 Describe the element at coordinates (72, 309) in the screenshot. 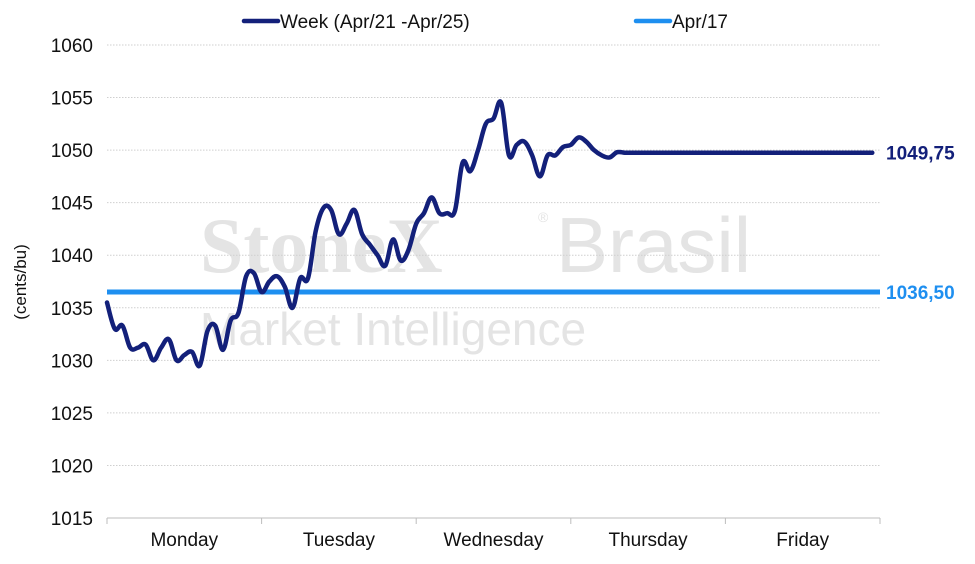

I see `y-tick-label: 1035` at that location.